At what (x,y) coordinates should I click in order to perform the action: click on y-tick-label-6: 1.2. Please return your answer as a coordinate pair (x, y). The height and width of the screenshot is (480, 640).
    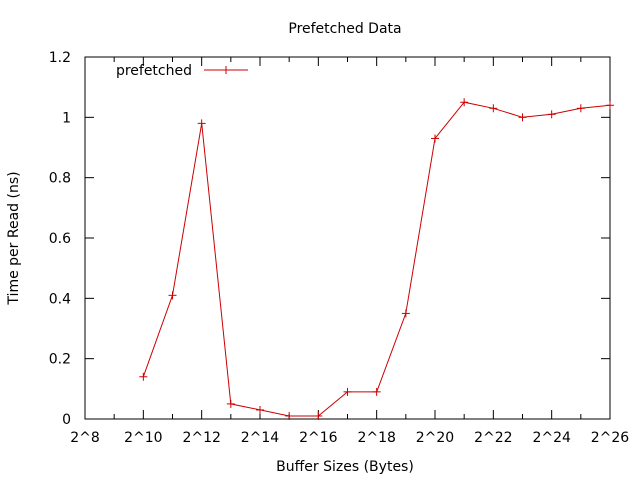
    Looking at the image, I should click on (60, 58).